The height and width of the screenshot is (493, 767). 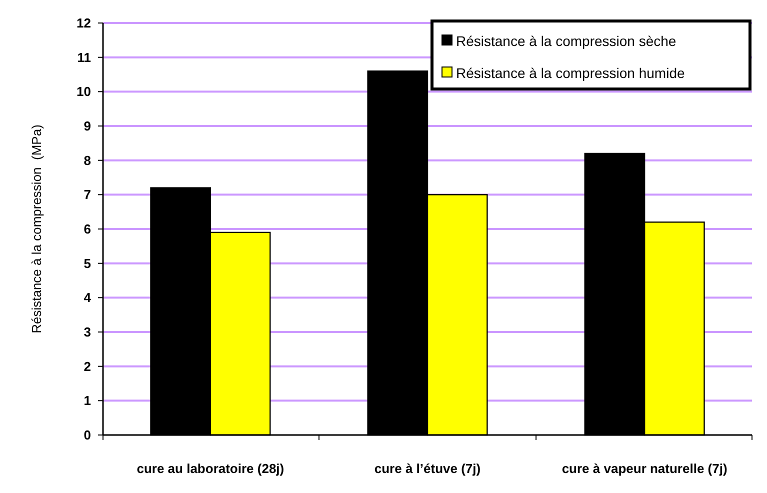 What do you see at coordinates (36, 229) in the screenshot?
I see `y-axis-title: Résistance à la compression (MPa)` at bounding box center [36, 229].